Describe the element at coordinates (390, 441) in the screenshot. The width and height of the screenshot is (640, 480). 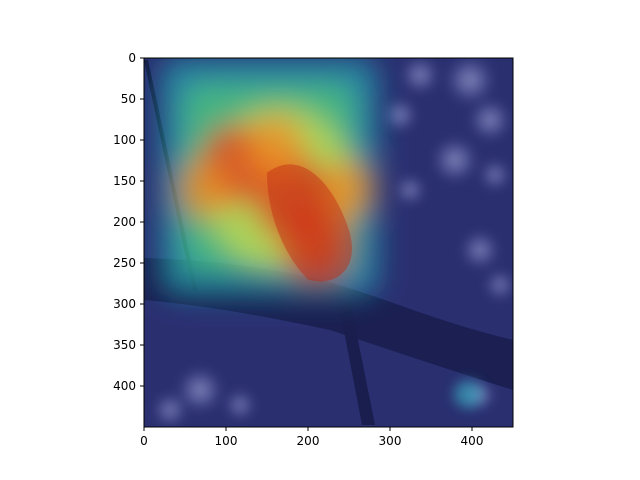
I see `x-tick-label: 300` at that location.